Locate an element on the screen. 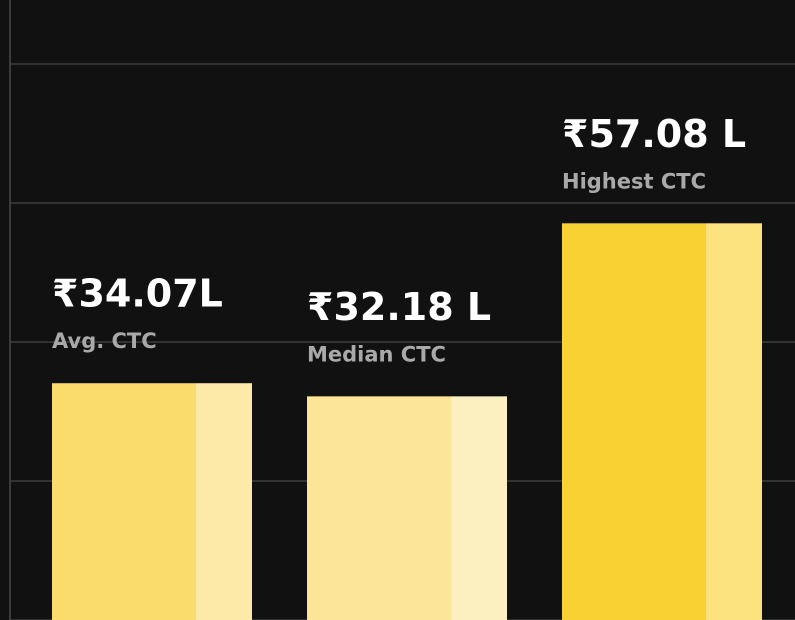 The image size is (795, 620). value-label: ₹57.08 L is located at coordinates (654, 134).